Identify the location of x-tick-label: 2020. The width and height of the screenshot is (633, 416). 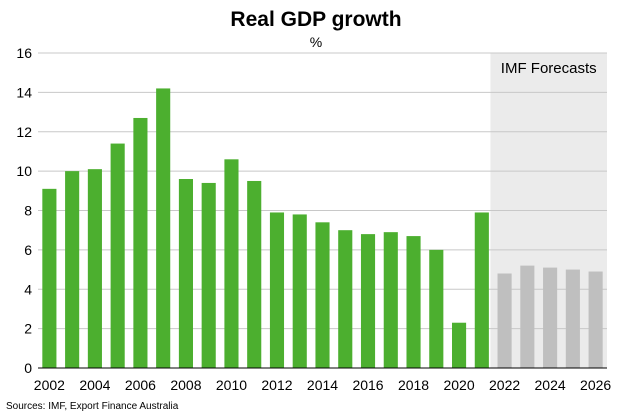
(458, 385).